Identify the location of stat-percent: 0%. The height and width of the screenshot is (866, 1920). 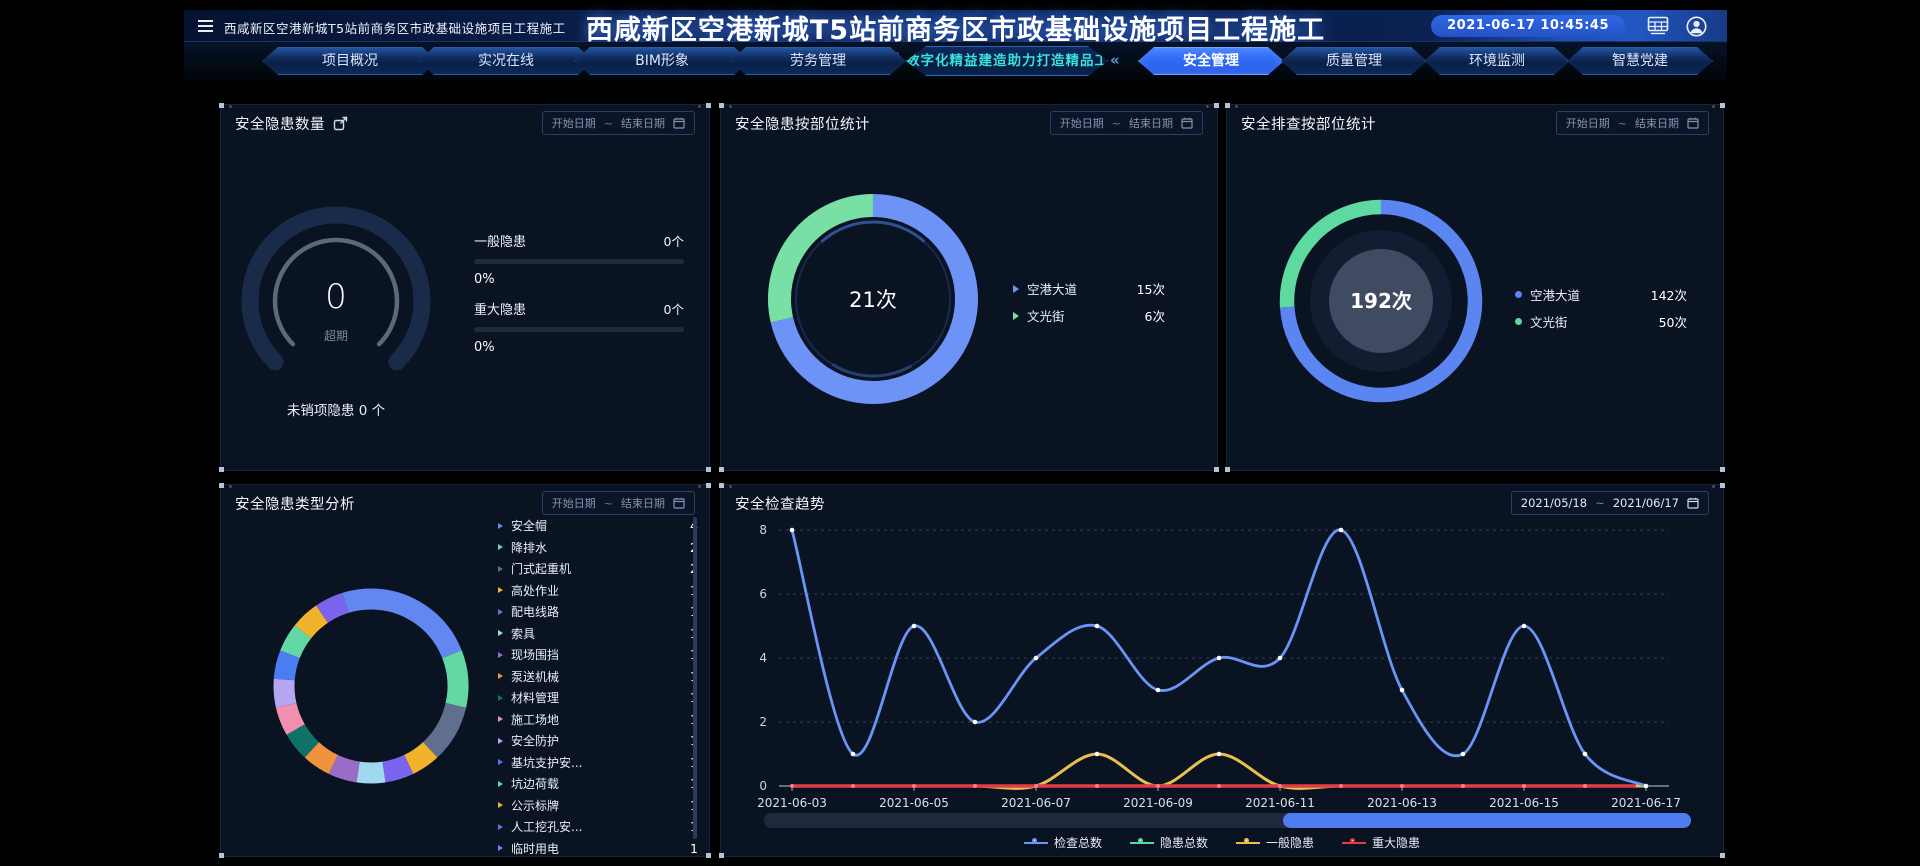
(484, 347).